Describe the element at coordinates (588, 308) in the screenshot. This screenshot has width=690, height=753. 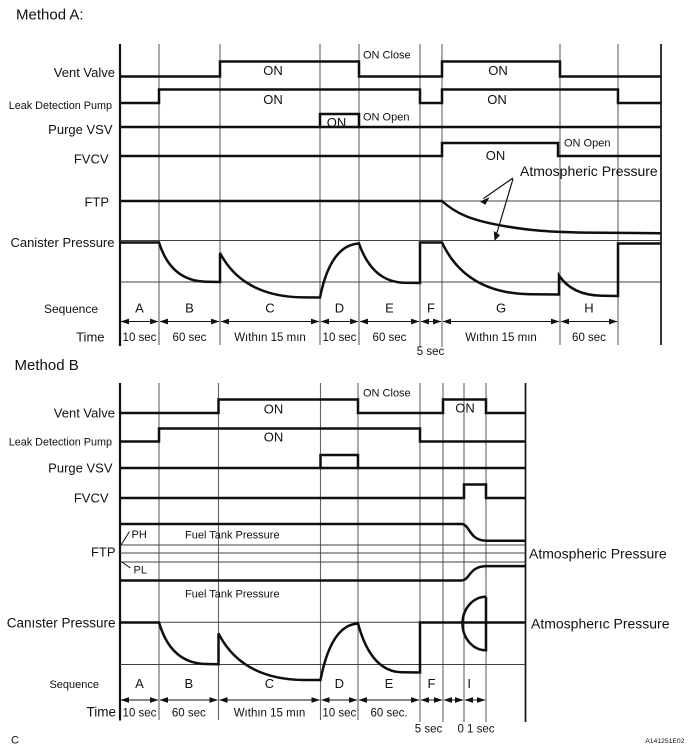
I see `svg-text: H` at that location.